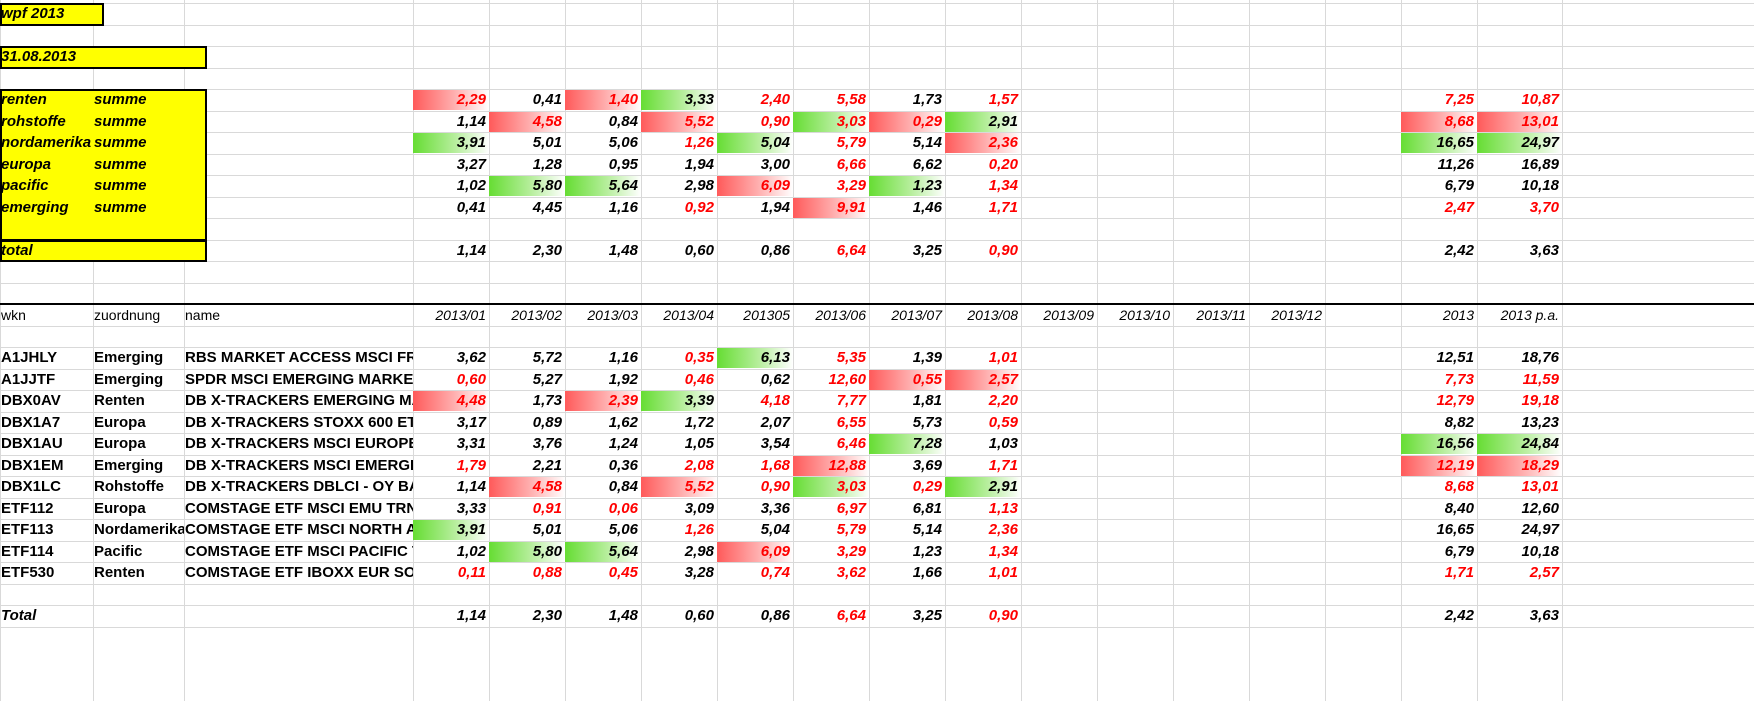 This screenshot has width=1754, height=701. I want to click on fund-etf112-value-m7: 6,81, so click(927, 508).